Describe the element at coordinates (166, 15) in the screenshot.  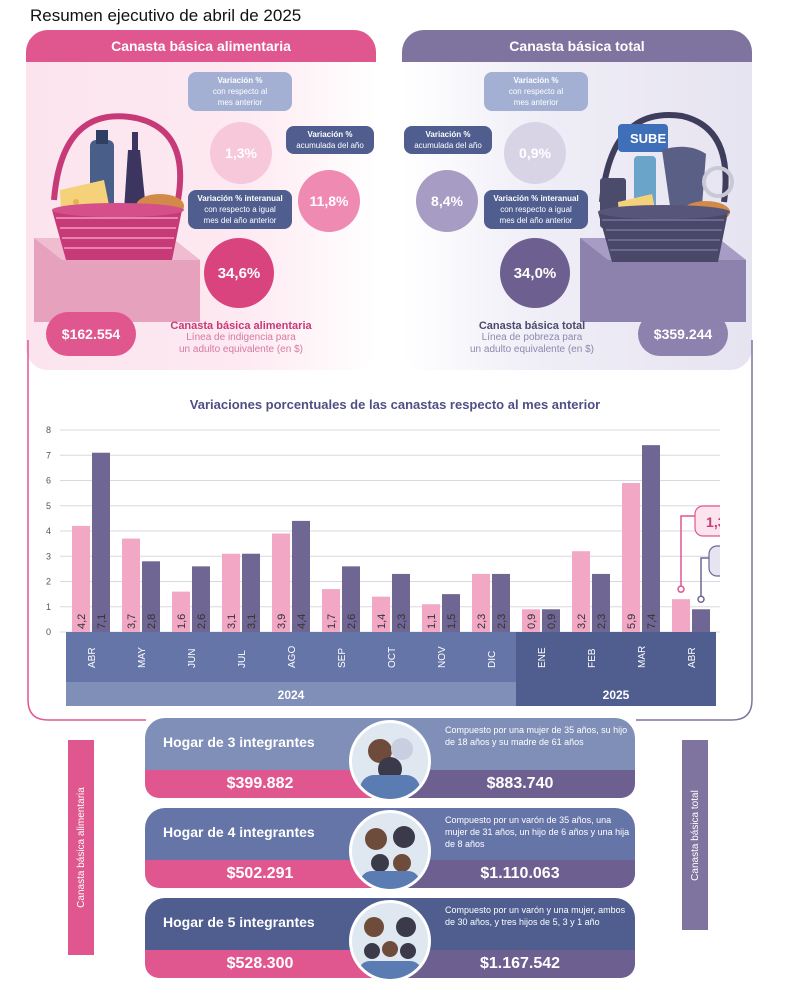
I see `page-title: Resumen ejecutivo de abril de 2025` at that location.